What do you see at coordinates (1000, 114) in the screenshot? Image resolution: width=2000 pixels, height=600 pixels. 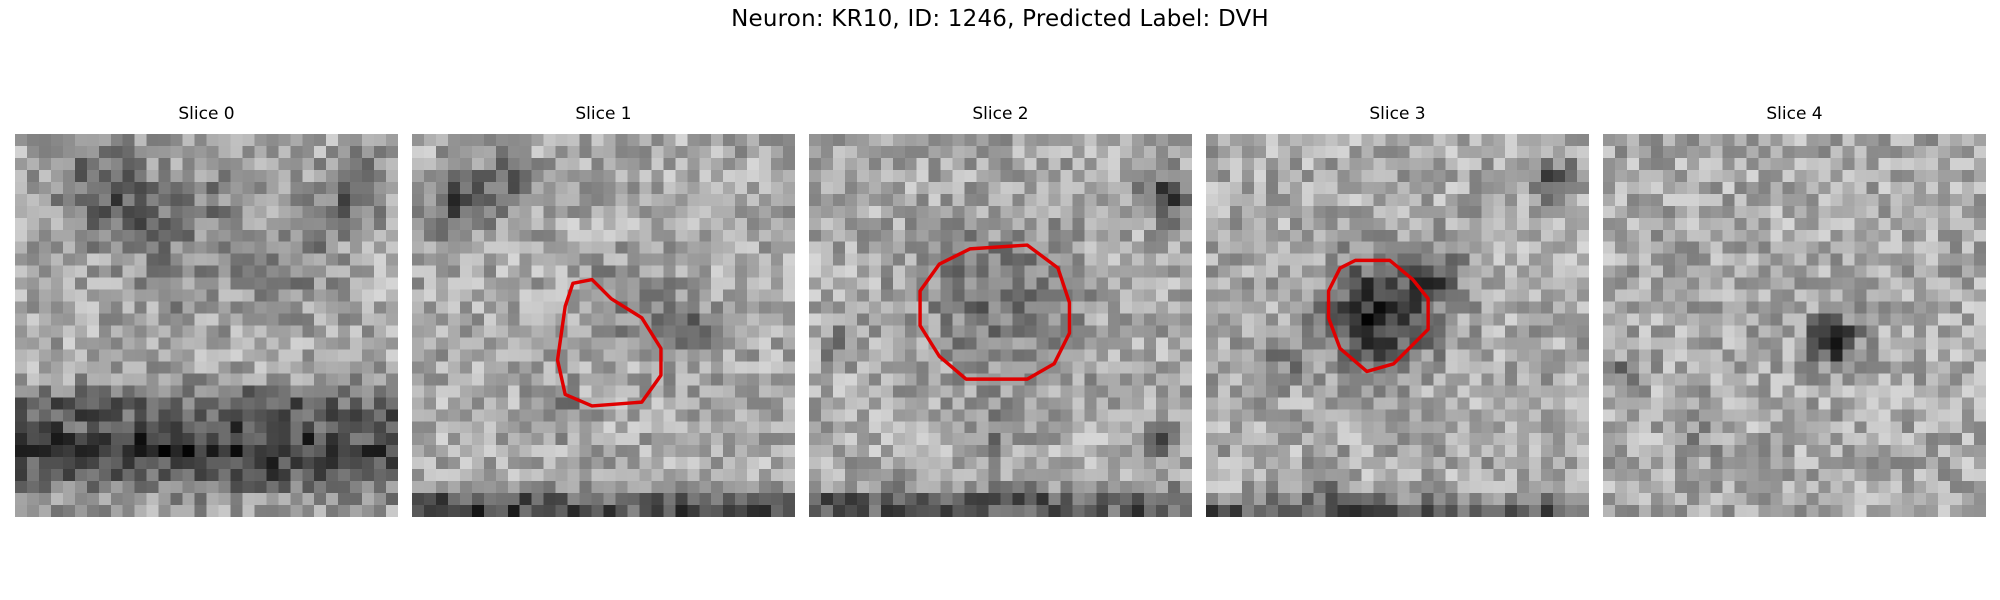 I see `panel-title: Slice 2` at bounding box center [1000, 114].